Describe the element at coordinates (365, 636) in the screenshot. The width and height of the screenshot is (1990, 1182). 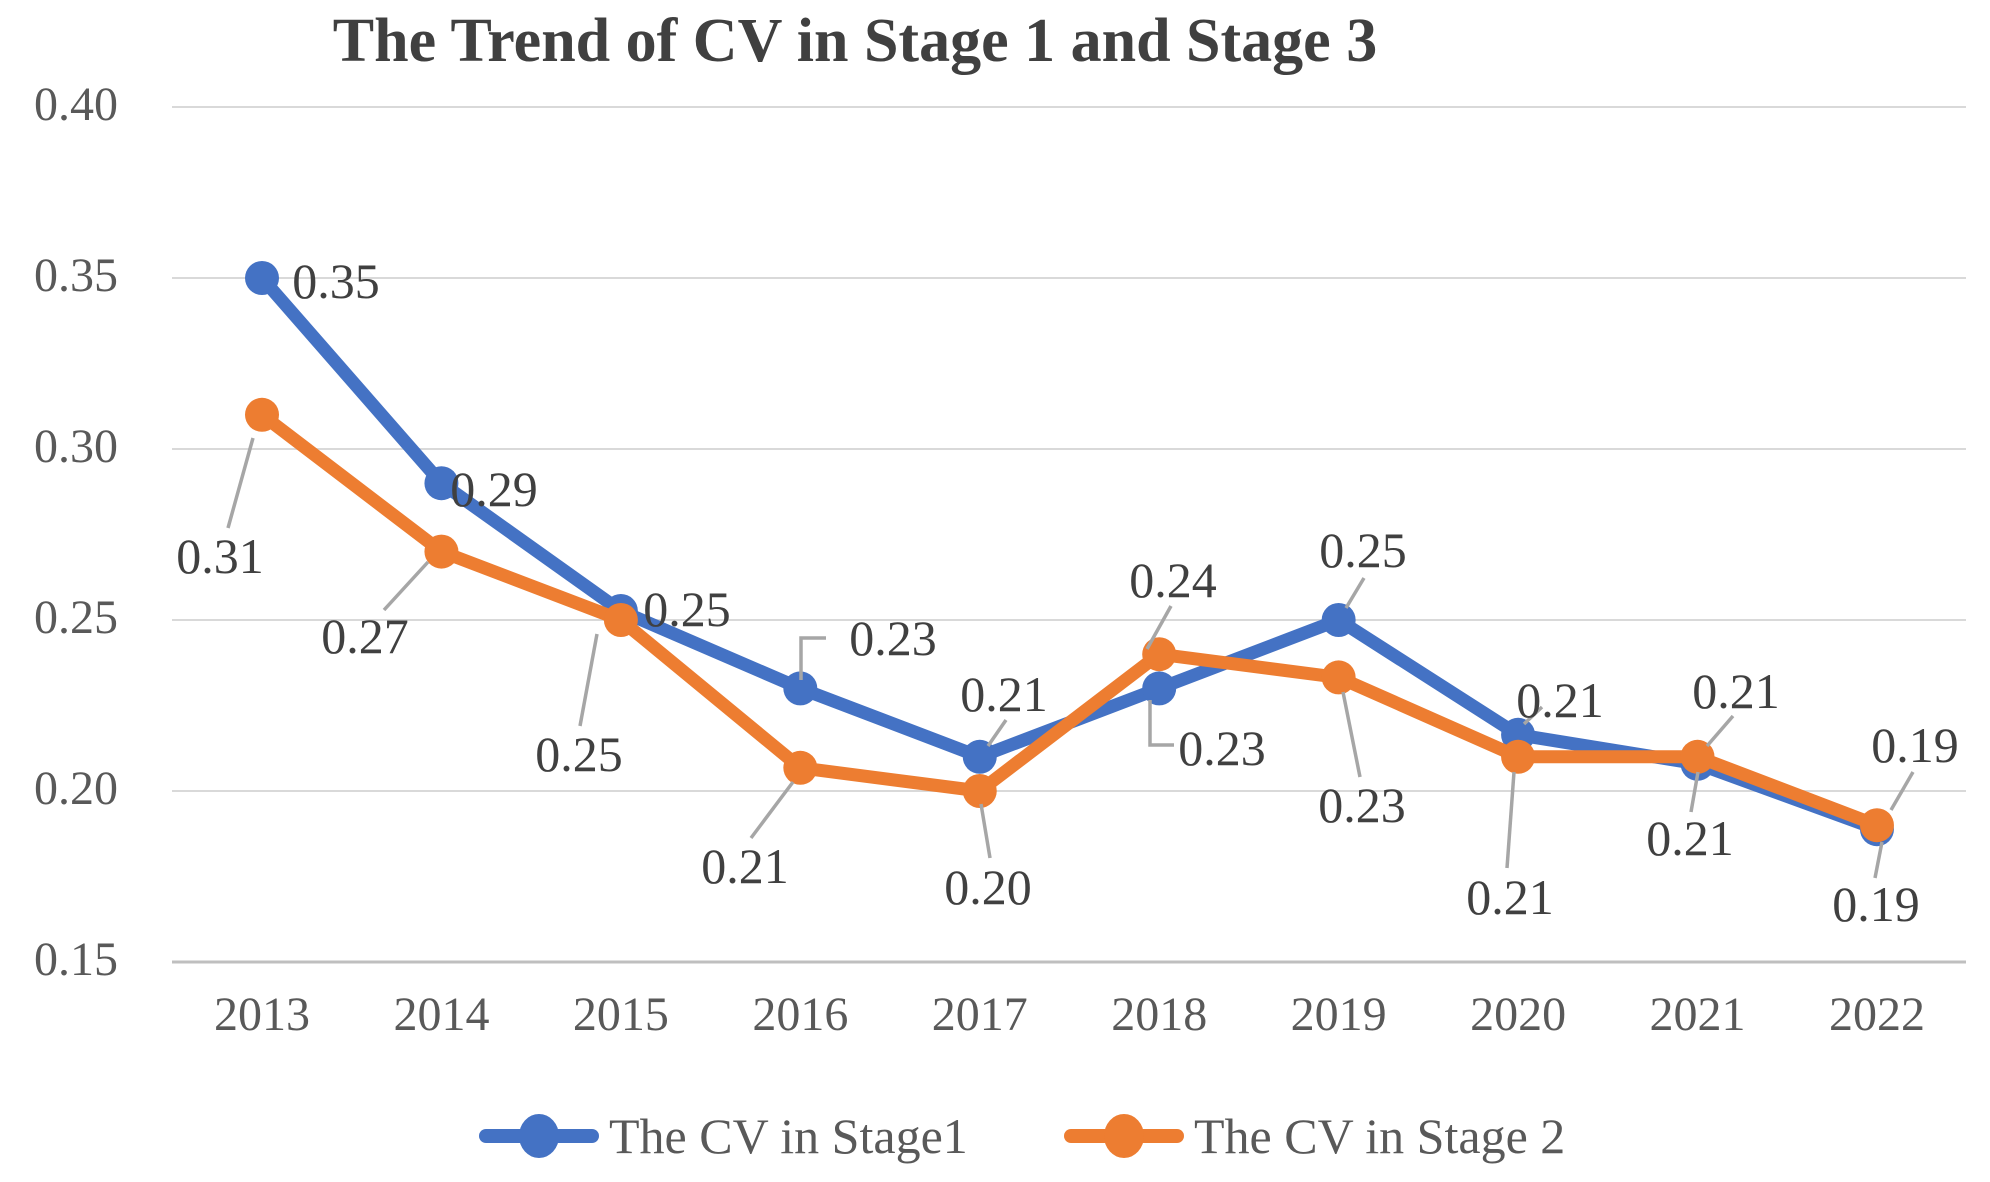
I see `data-label-series2-2014: 0.27` at that location.